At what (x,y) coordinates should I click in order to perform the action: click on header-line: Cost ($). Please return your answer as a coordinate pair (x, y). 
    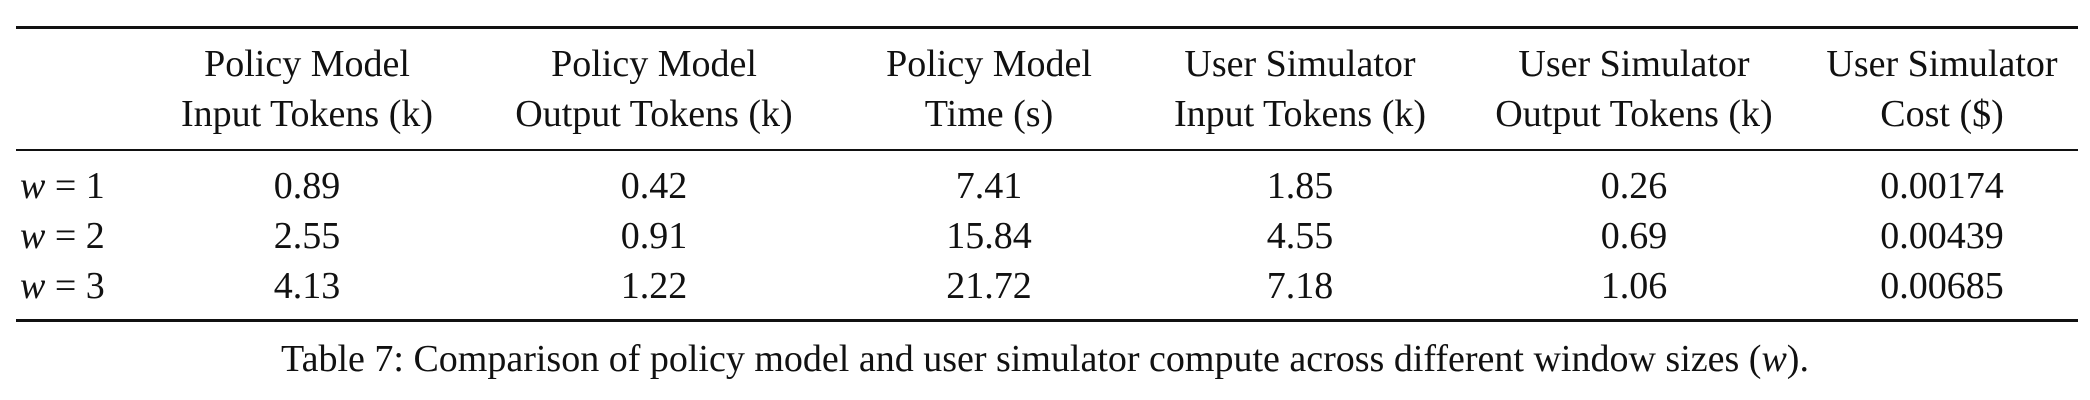
    Looking at the image, I should click on (1942, 114).